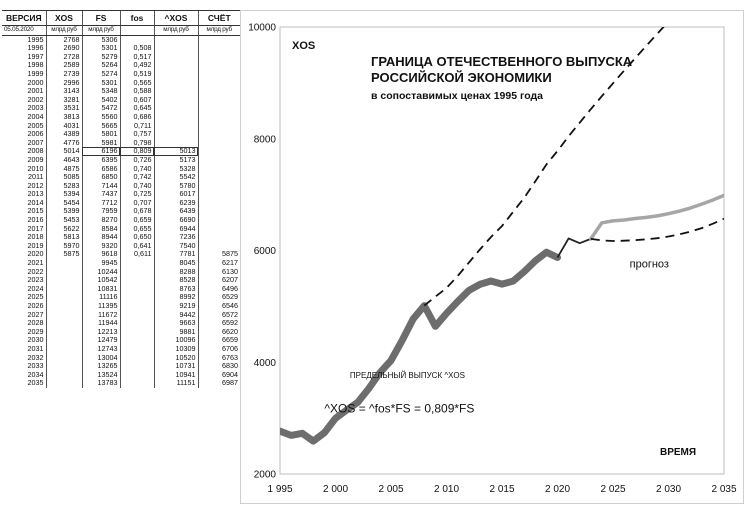  Describe the element at coordinates (35, 254) in the screenshot. I see `table-cell: 2020` at that location.